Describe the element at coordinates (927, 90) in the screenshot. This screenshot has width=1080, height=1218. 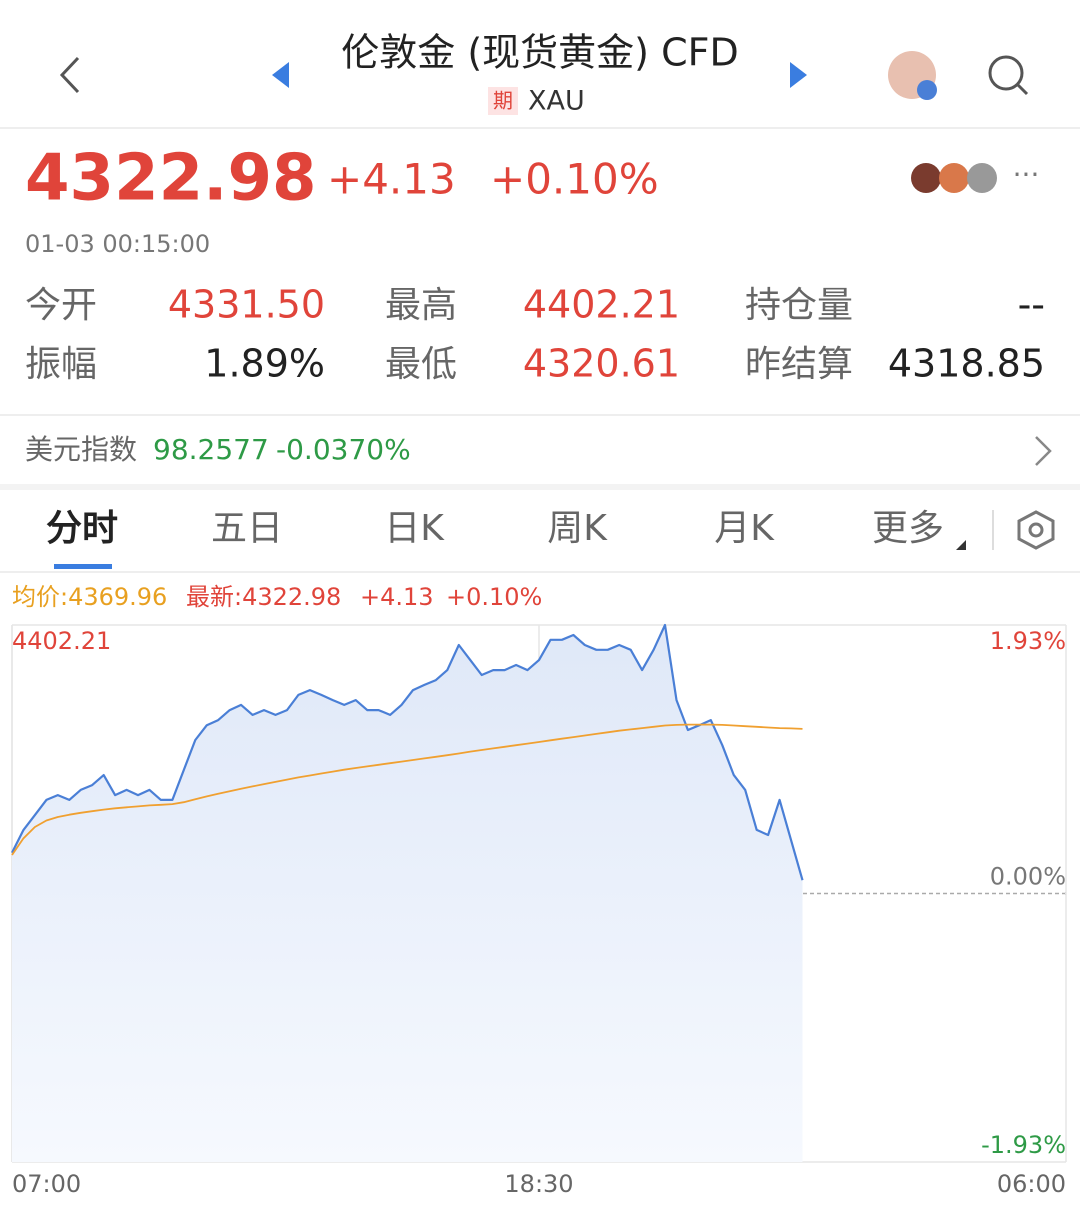
I see `ai-dot` at that location.